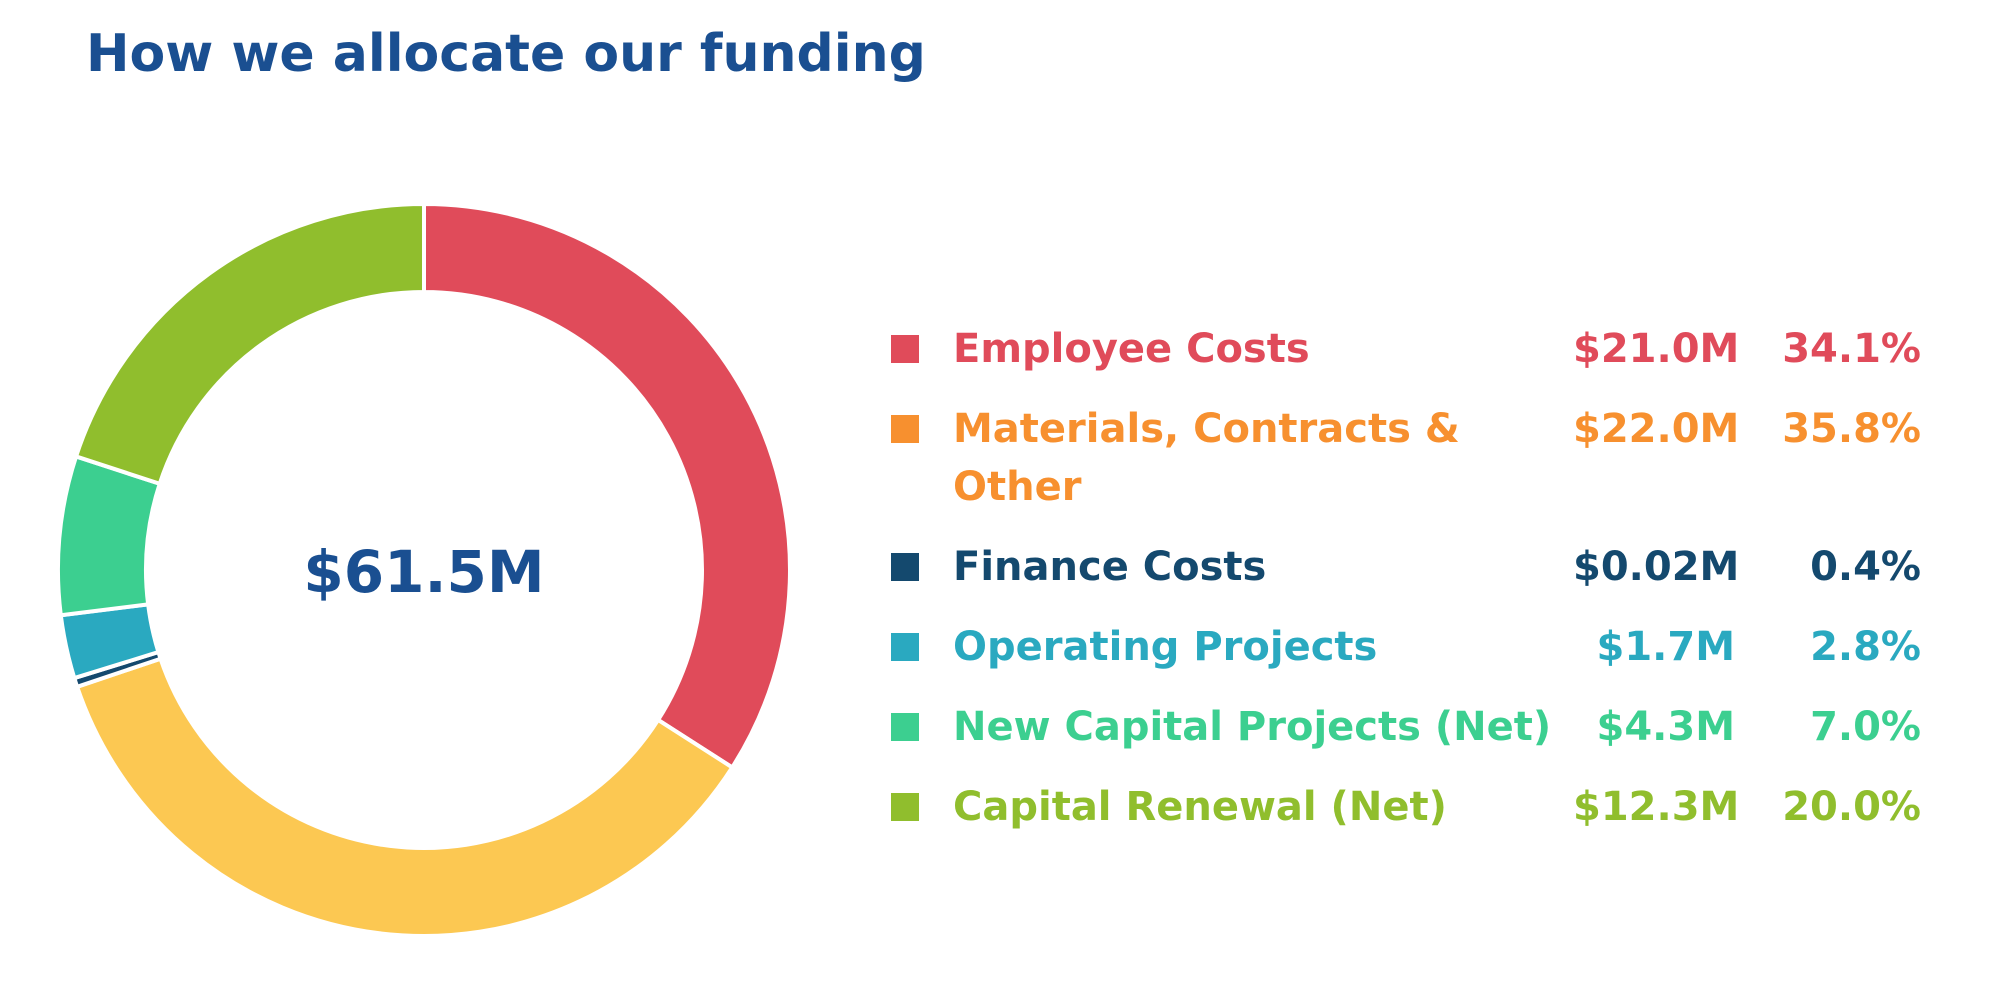 This screenshot has width=2000, height=988. What do you see at coordinates (1406, 349) in the screenshot?
I see `legend-row: Employee Costs $21.0M 34.1%` at bounding box center [1406, 349].